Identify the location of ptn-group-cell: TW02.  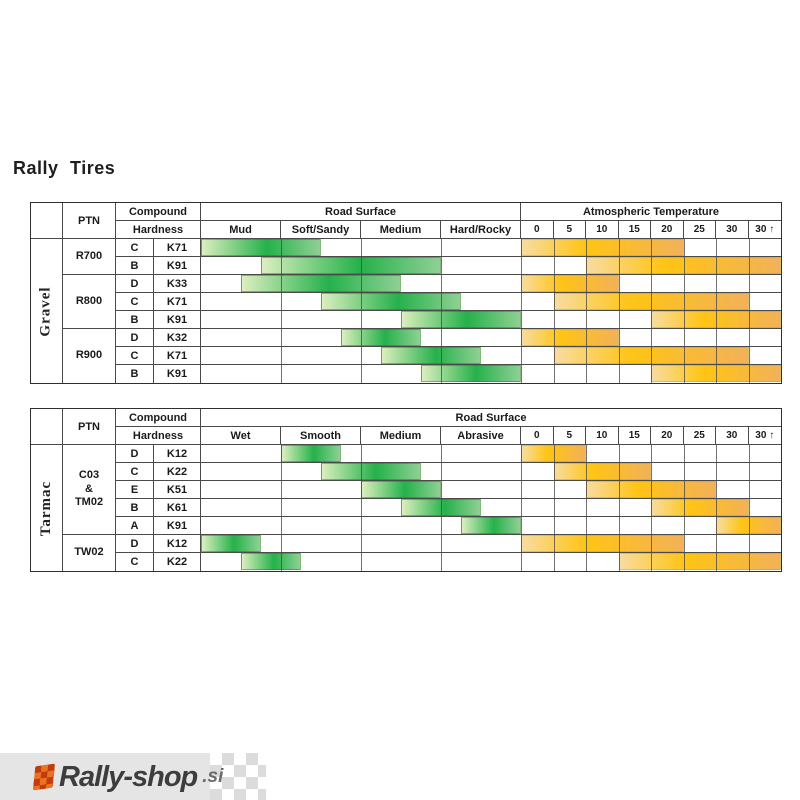
(89, 553).